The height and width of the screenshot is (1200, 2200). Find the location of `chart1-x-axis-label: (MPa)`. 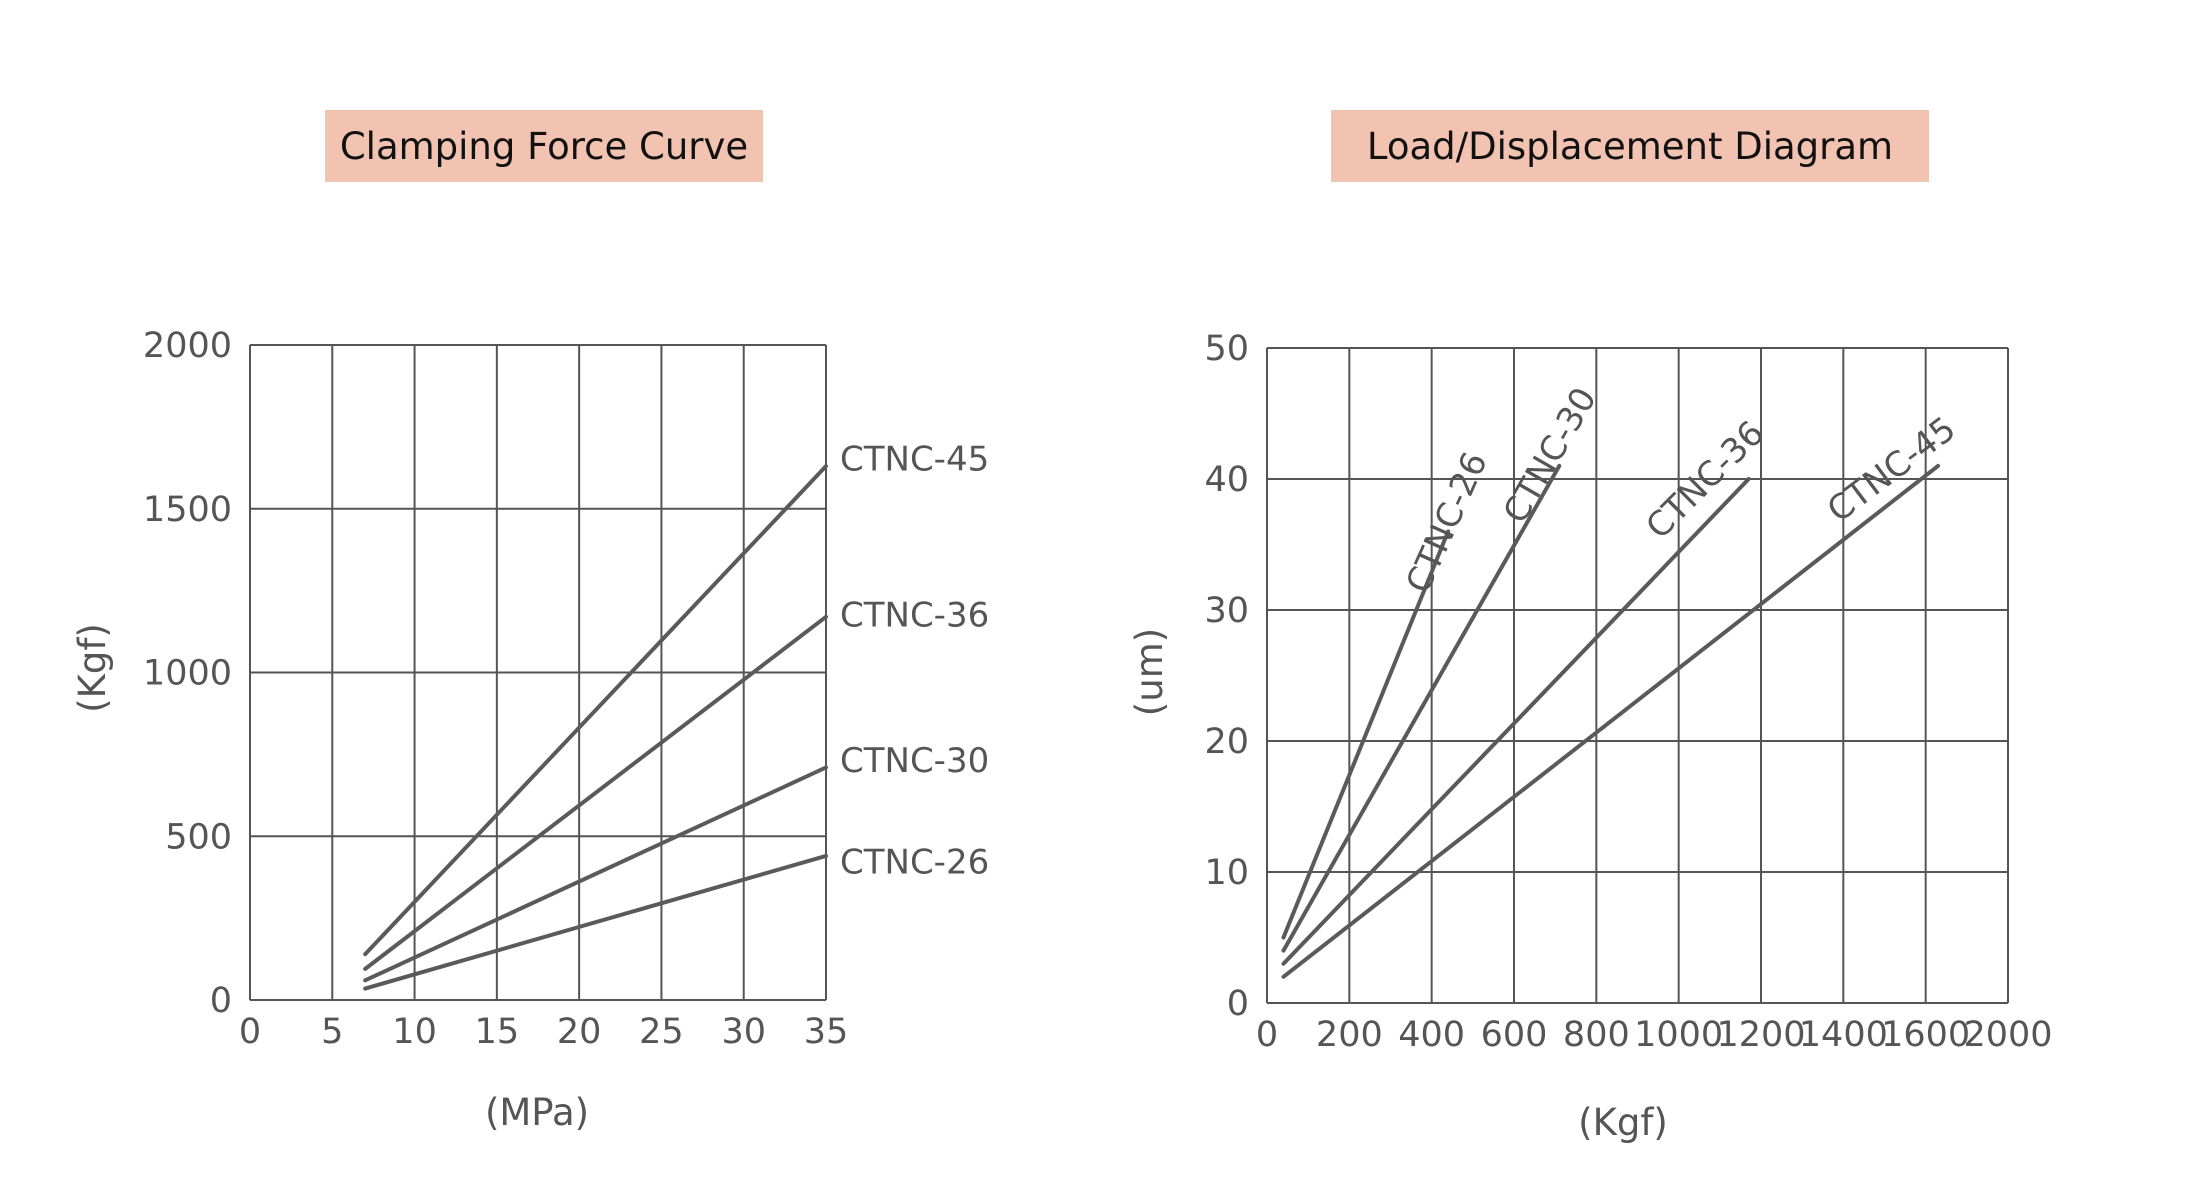

chart1-x-axis-label: (MPa) is located at coordinates (537, 1112).